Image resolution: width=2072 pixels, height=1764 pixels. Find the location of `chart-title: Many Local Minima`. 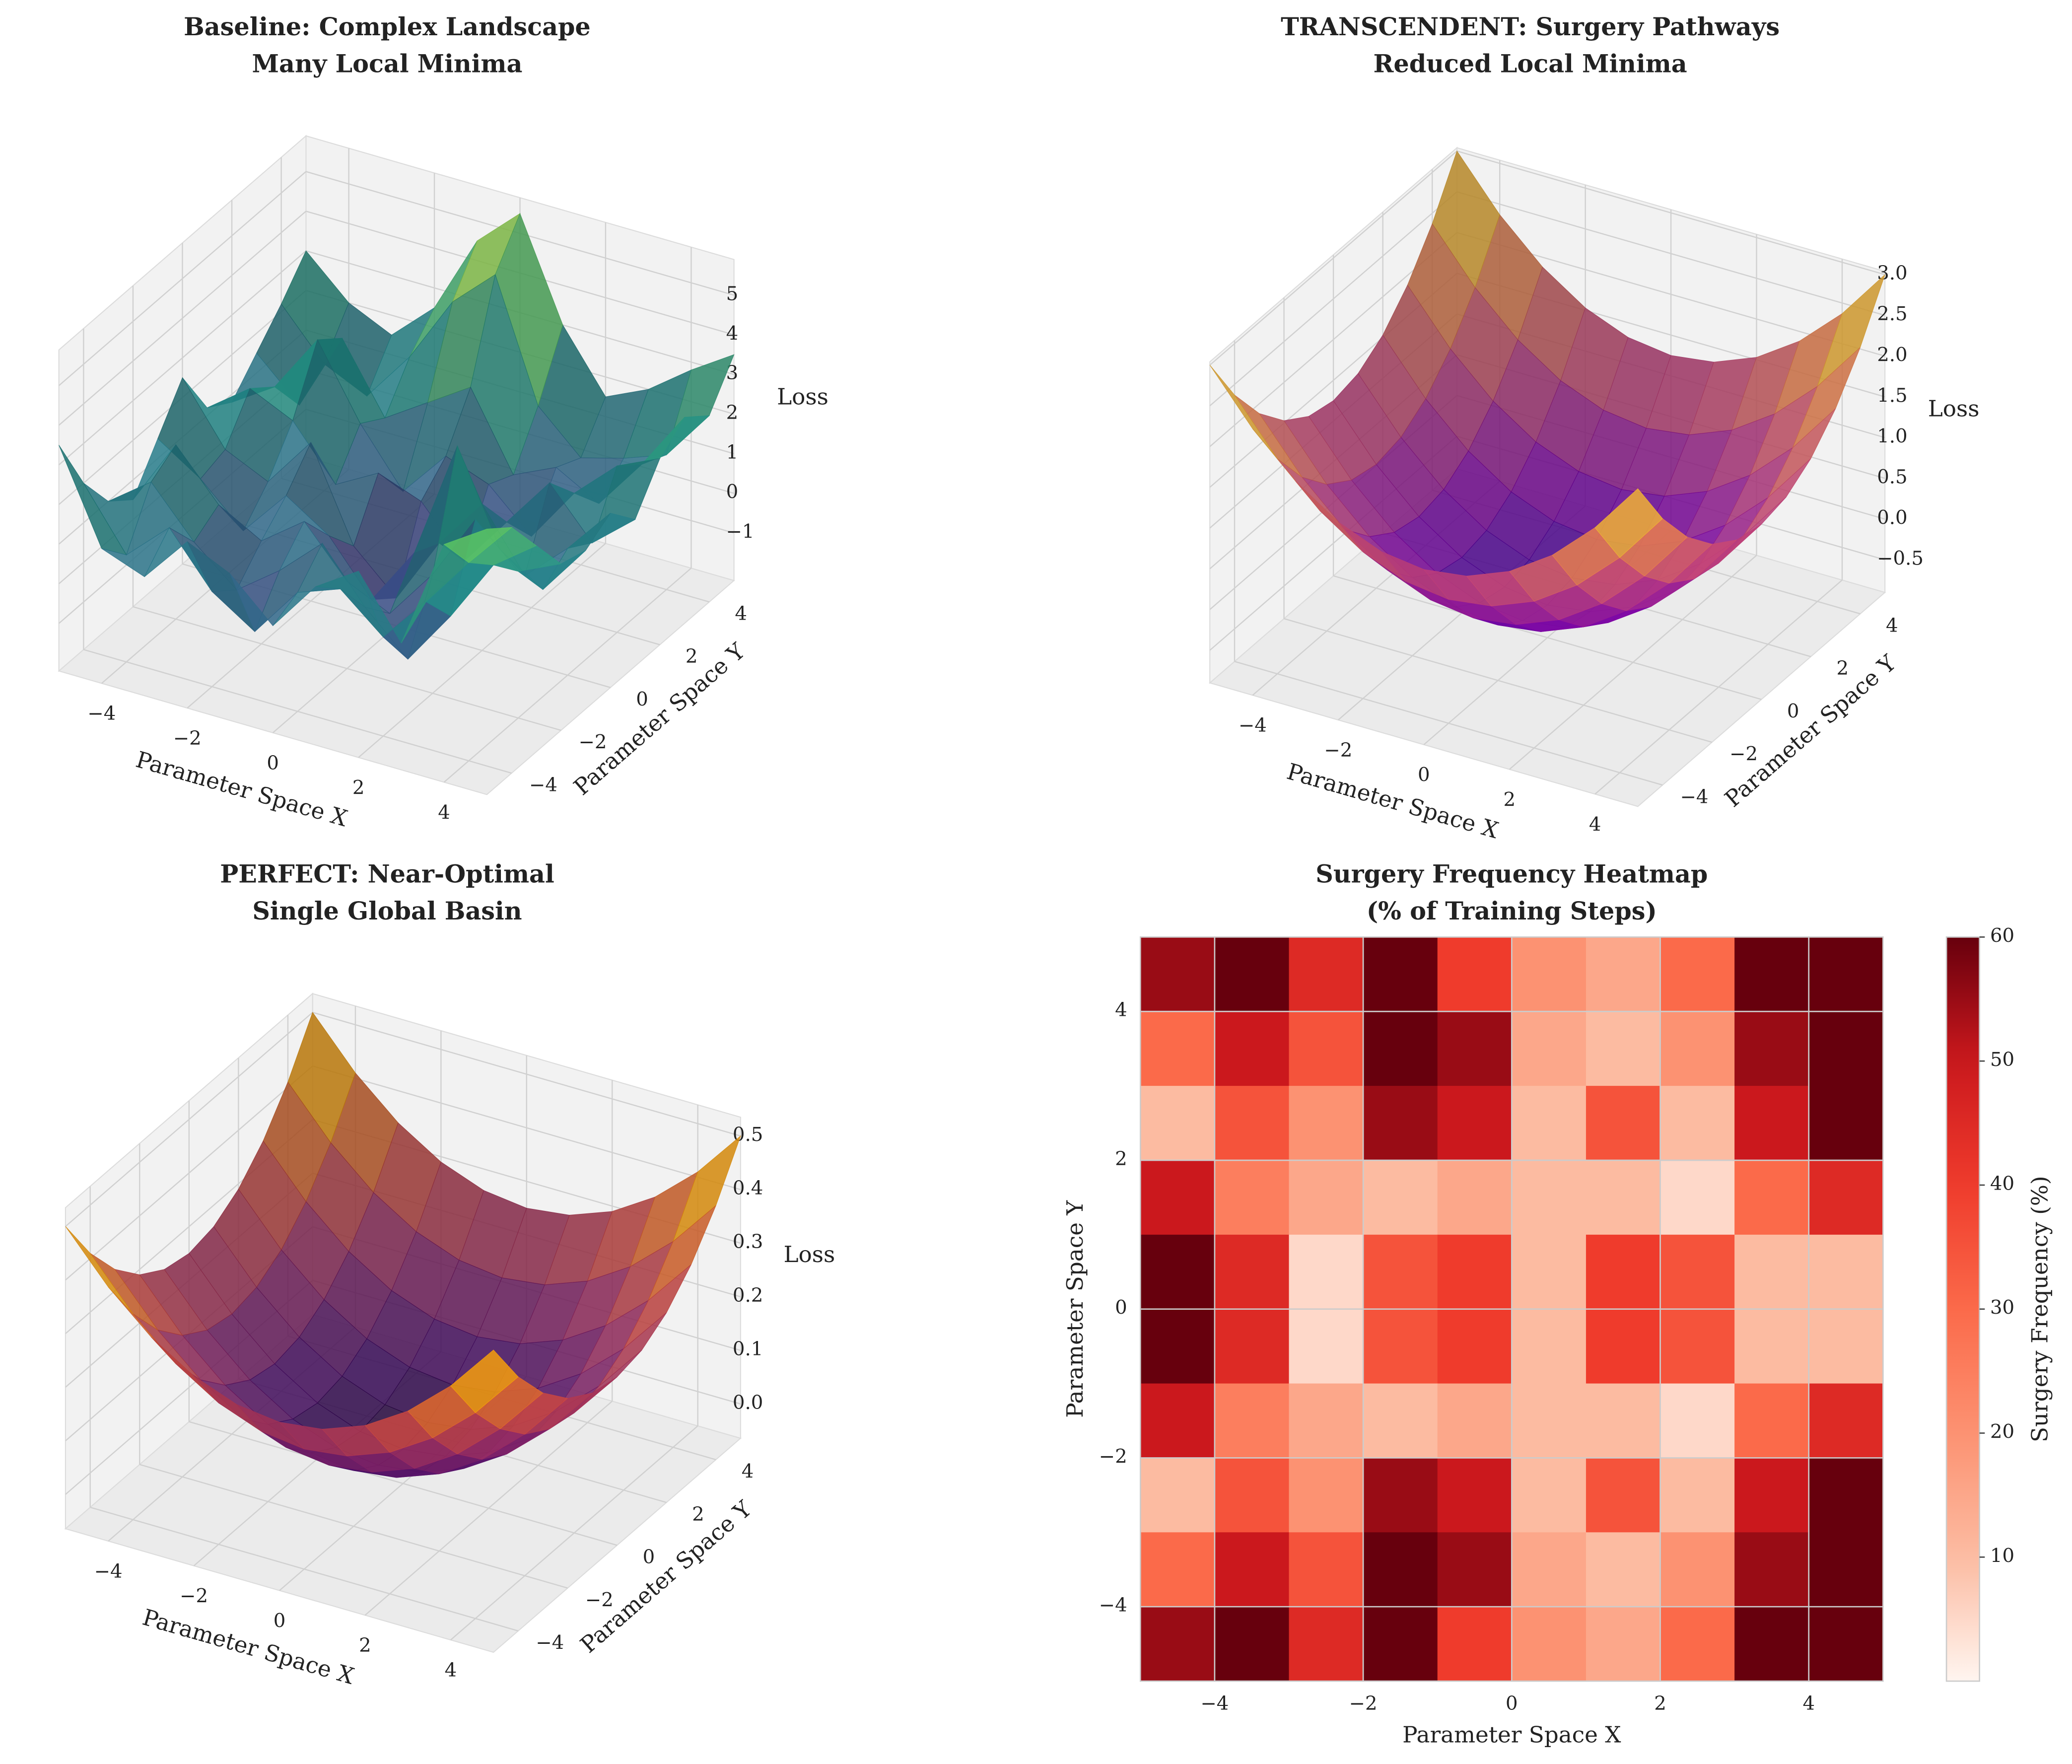

chart-title: Many Local Minima is located at coordinates (387, 64).